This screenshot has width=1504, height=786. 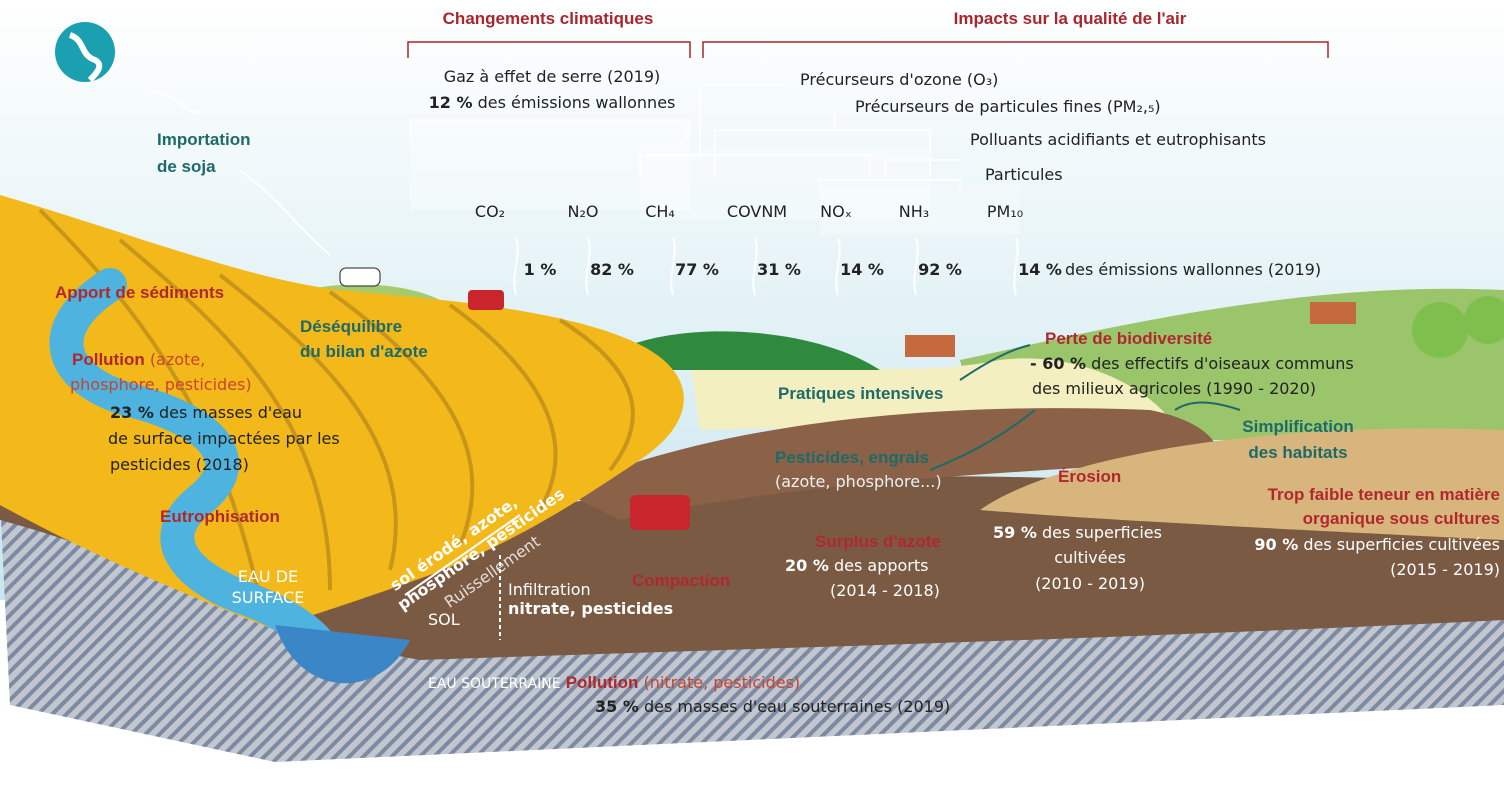 What do you see at coordinates (1015, 532) in the screenshot?
I see `share: 59 %` at bounding box center [1015, 532].